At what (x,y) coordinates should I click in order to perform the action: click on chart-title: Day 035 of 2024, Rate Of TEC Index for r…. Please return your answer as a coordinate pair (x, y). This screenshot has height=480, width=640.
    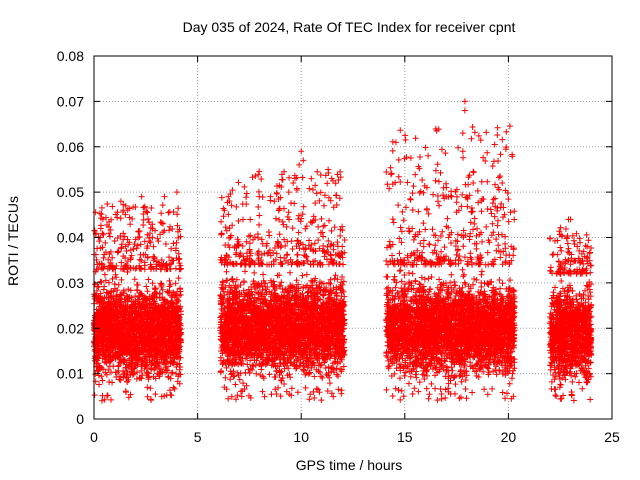
    Looking at the image, I should click on (349, 27).